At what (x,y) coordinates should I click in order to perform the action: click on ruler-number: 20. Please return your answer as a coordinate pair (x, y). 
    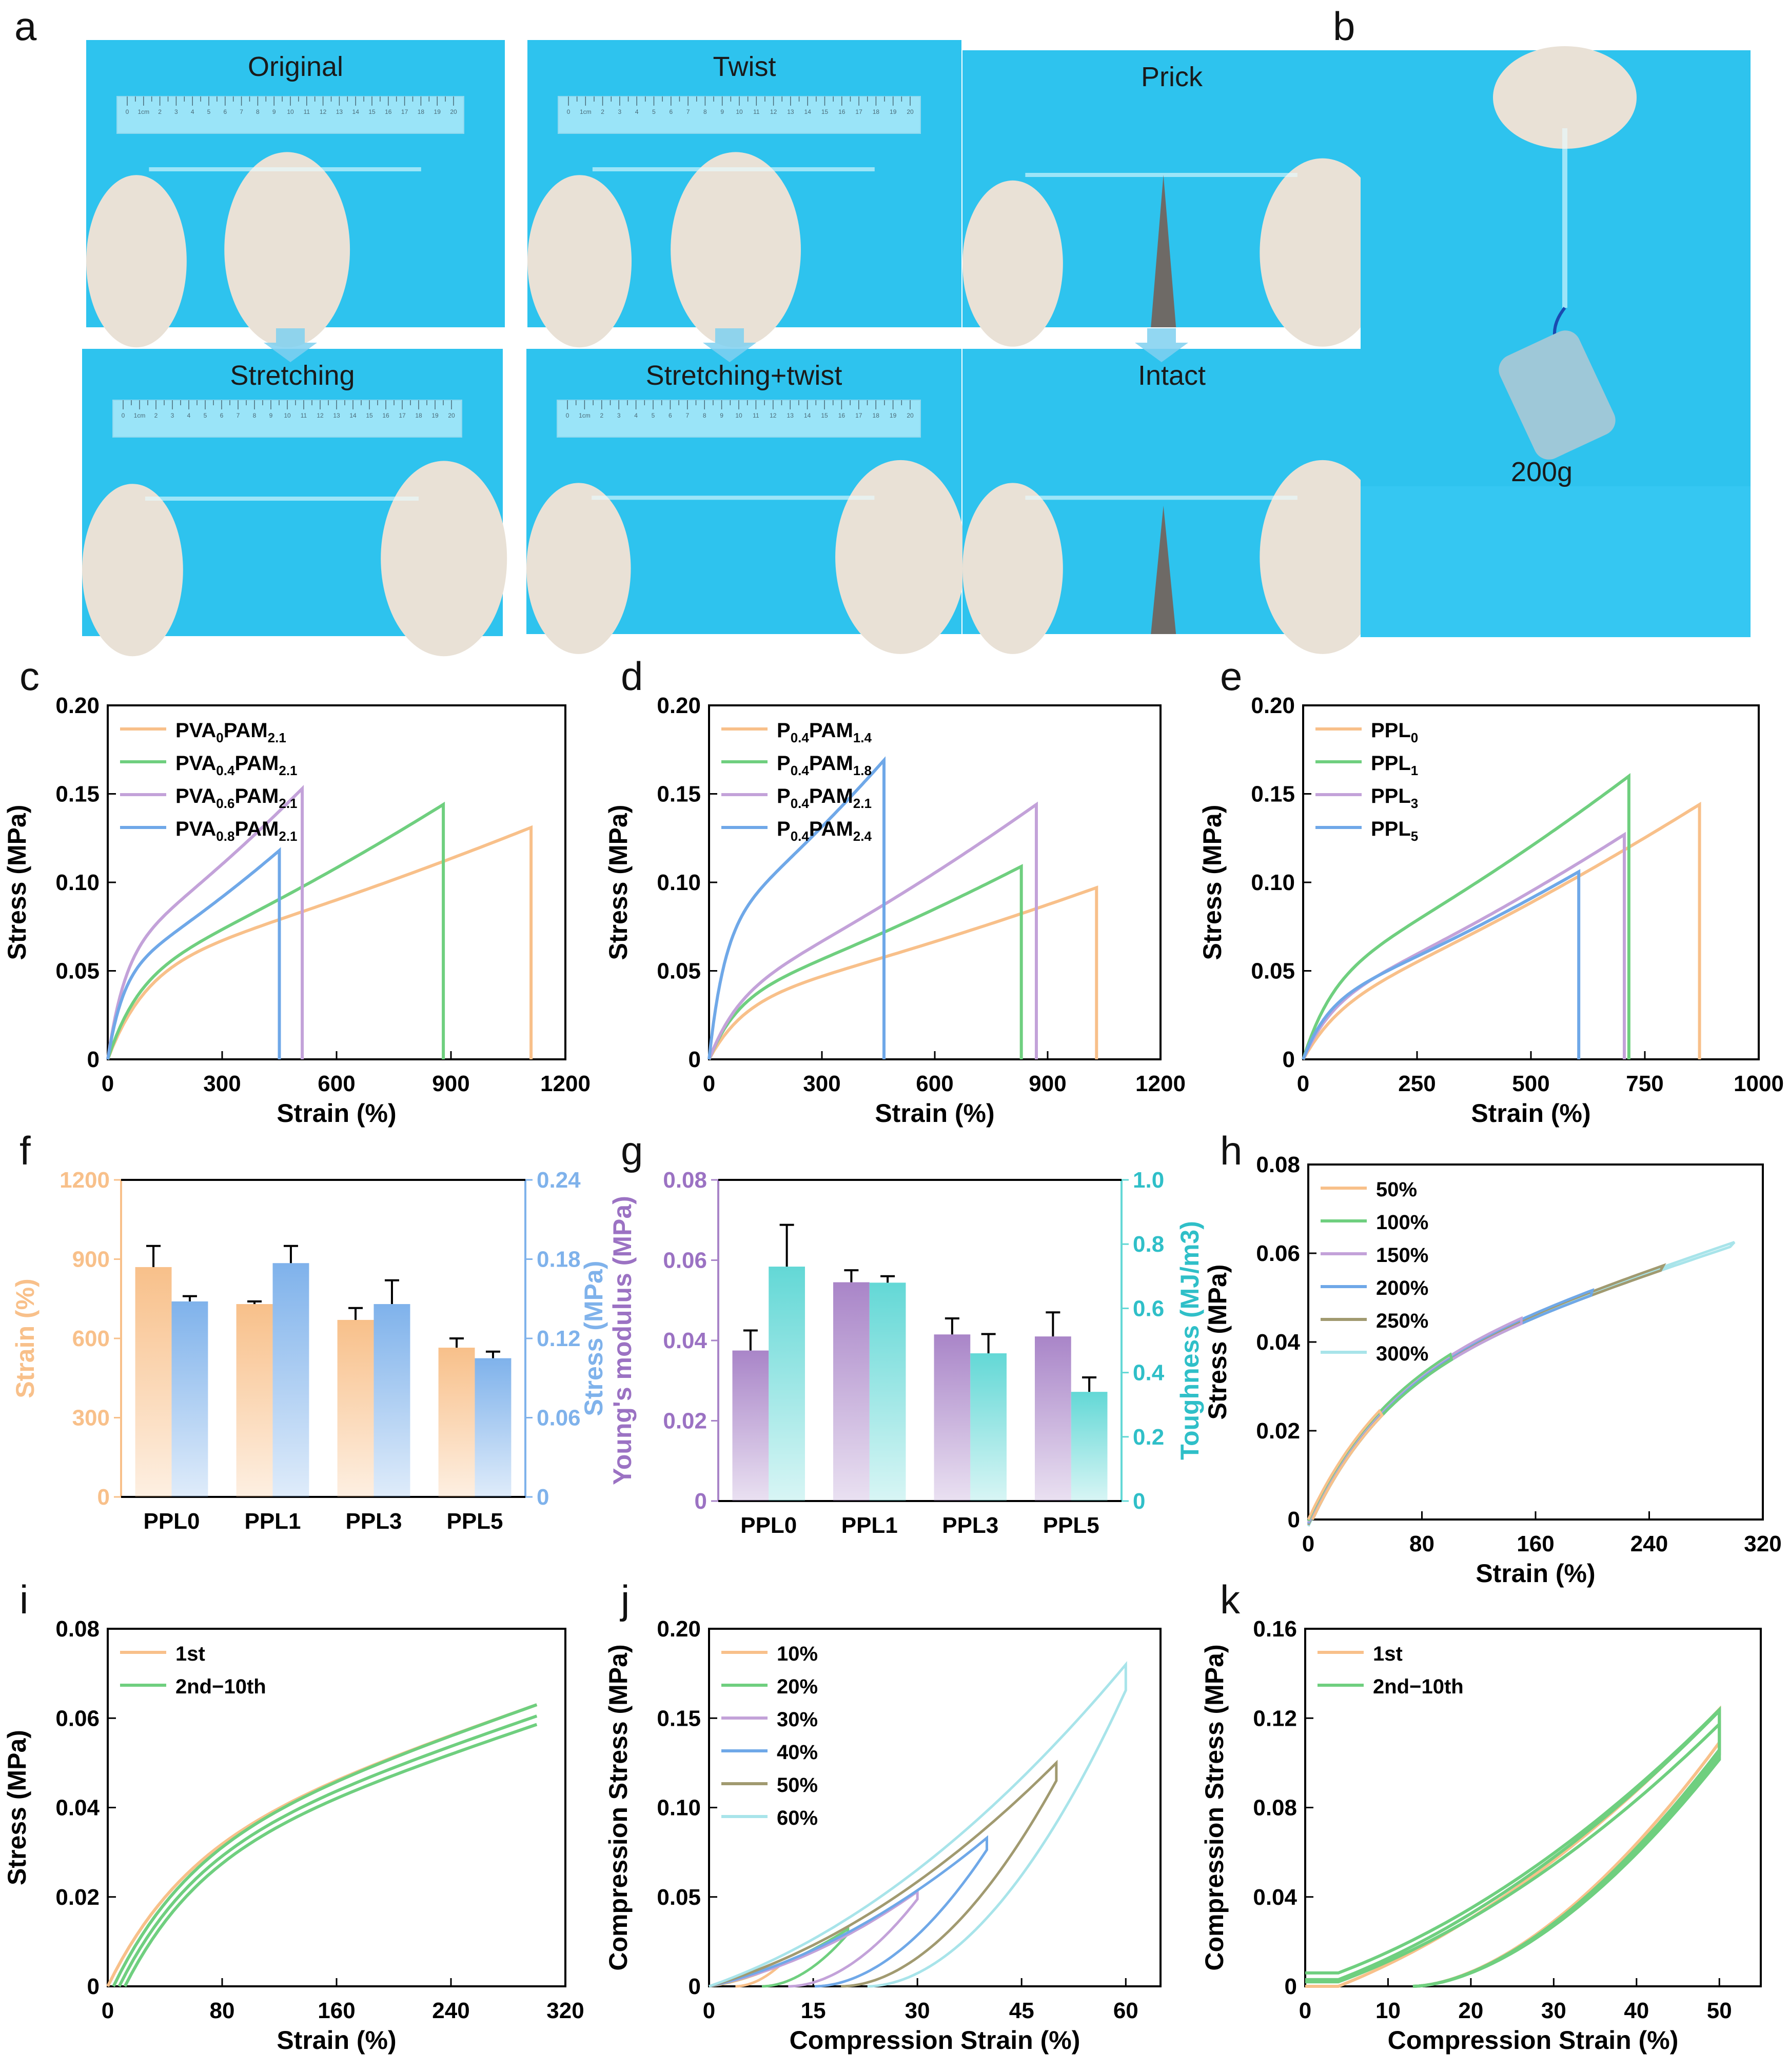
    Looking at the image, I should click on (452, 415).